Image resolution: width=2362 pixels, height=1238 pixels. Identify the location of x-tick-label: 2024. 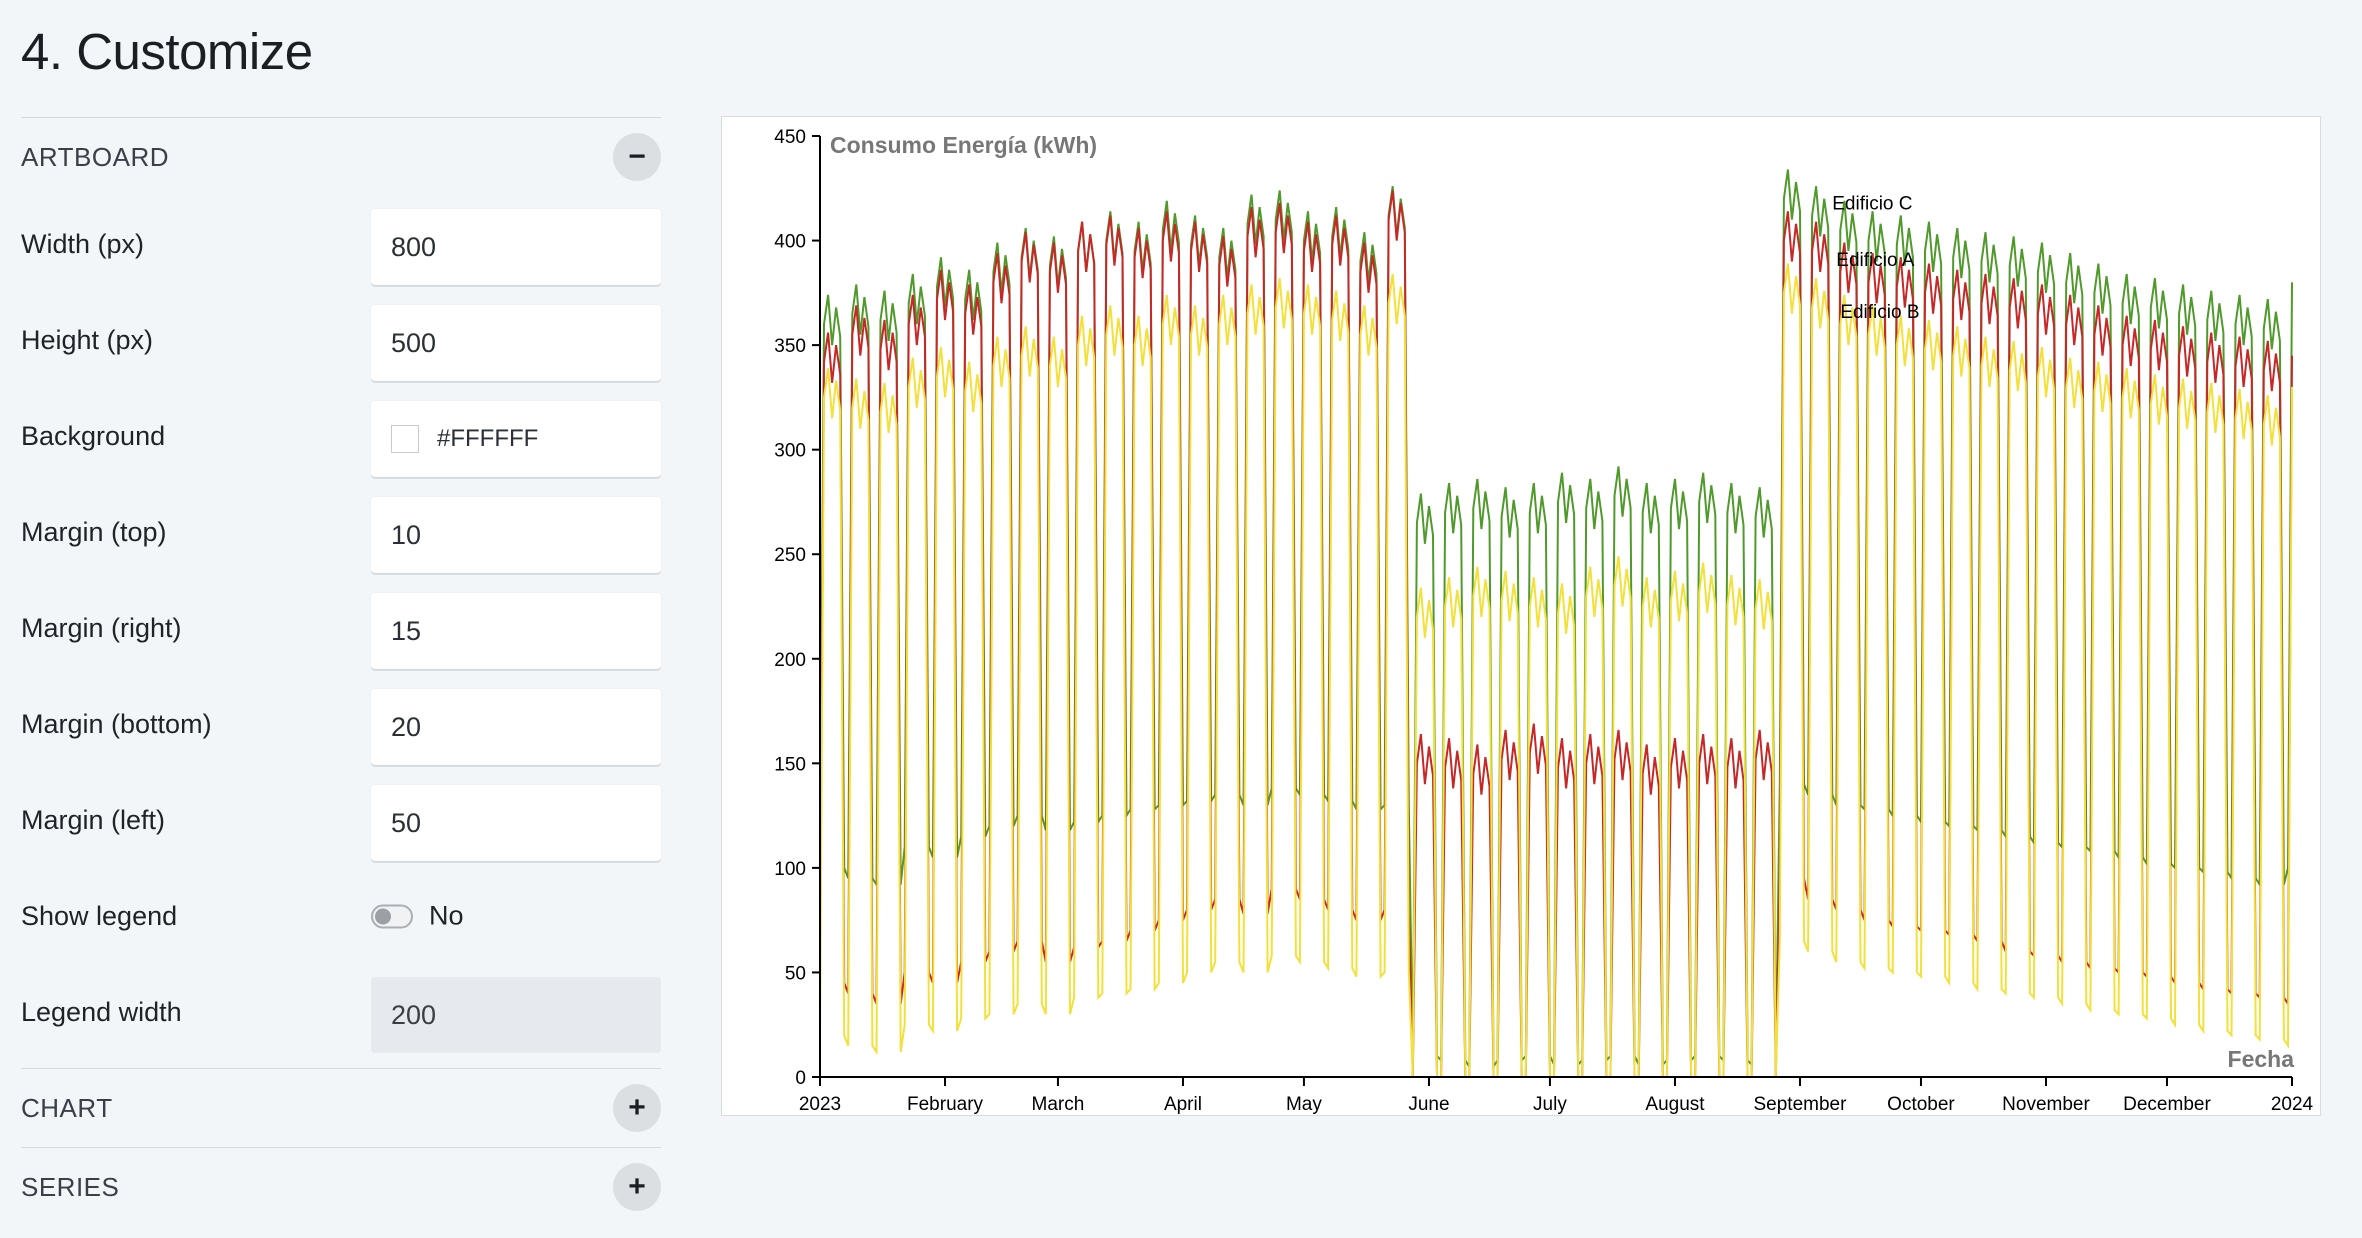
(2292, 1104).